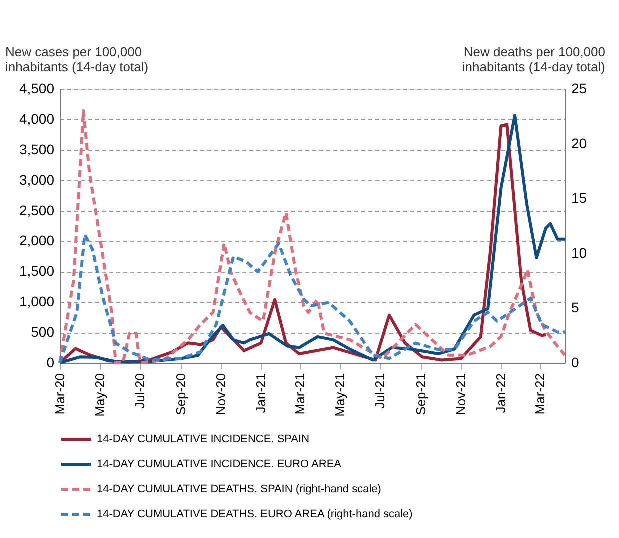 The image size is (619, 538). I want to click on y-tick-label: 3,500, so click(37, 149).